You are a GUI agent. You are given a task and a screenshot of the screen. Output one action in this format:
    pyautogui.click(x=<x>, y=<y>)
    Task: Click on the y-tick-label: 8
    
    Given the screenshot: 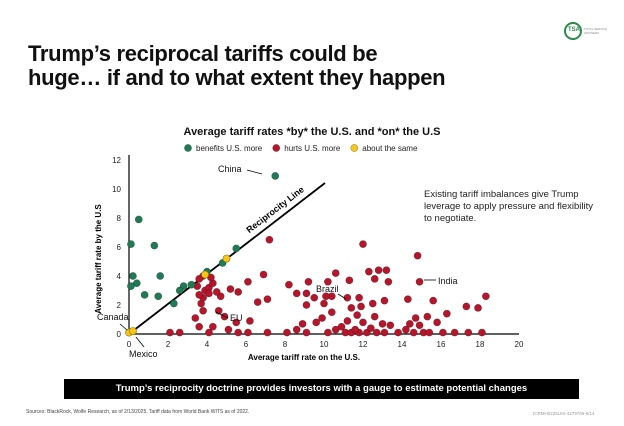 What is the action you would take?
    pyautogui.click(x=119, y=218)
    